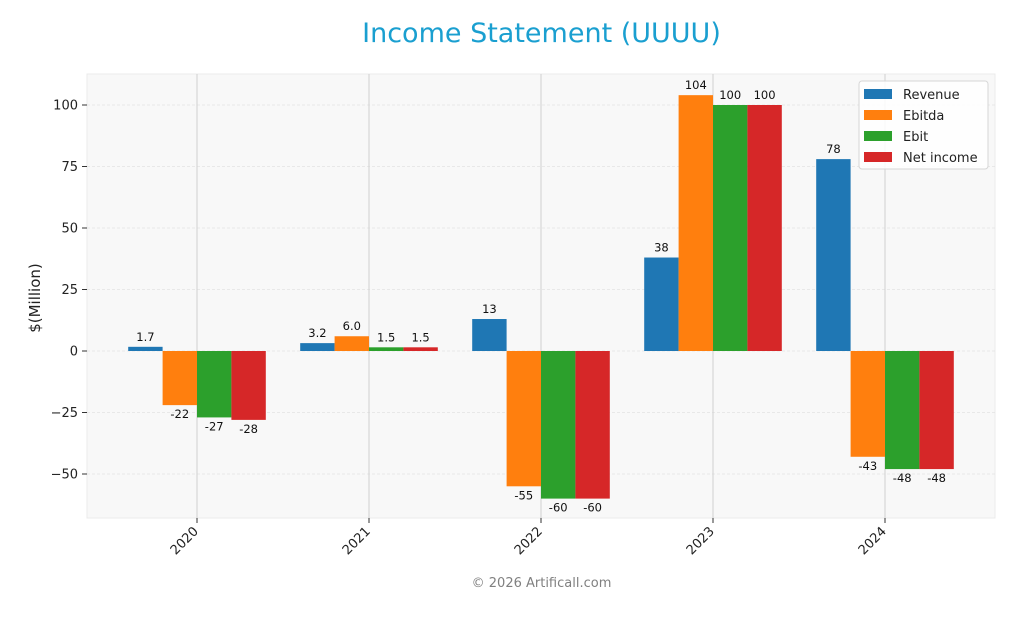  Describe the element at coordinates (145, 337) in the screenshot. I see `bar-value-label: 1.7` at that location.